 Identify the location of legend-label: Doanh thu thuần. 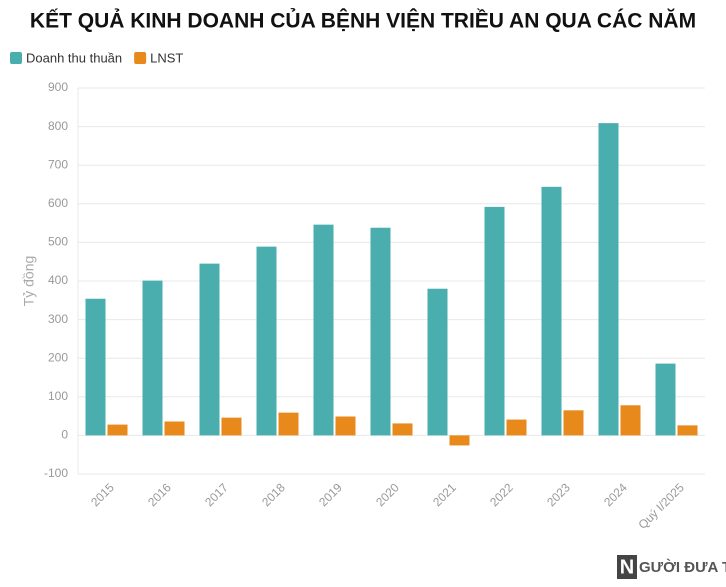
(74, 57).